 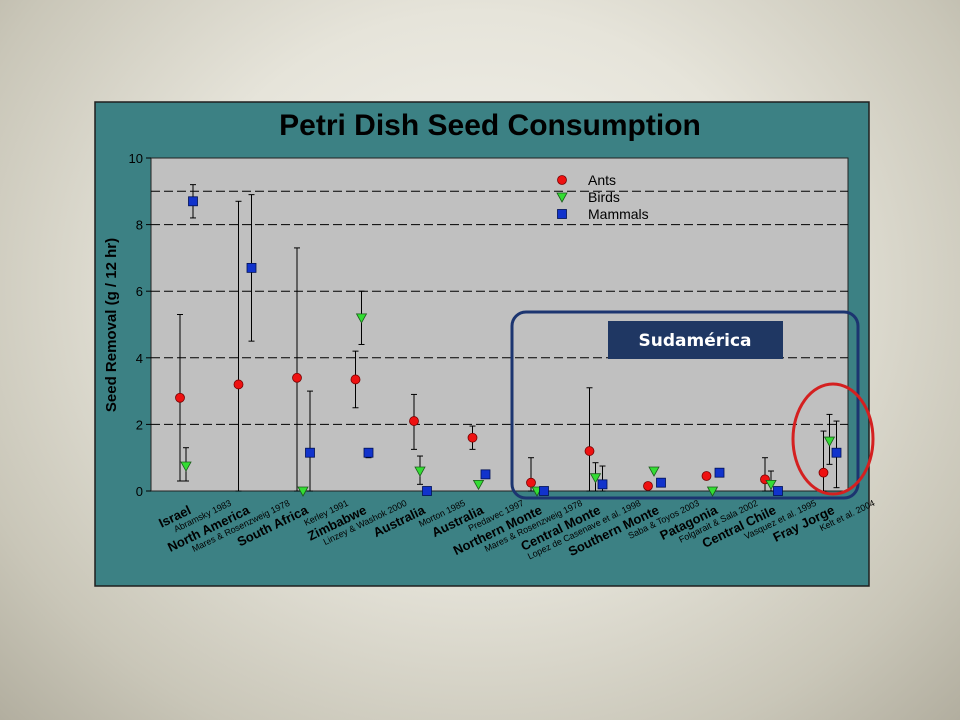 What do you see at coordinates (139, 291) in the screenshot?
I see `y-tick-label: 6` at bounding box center [139, 291].